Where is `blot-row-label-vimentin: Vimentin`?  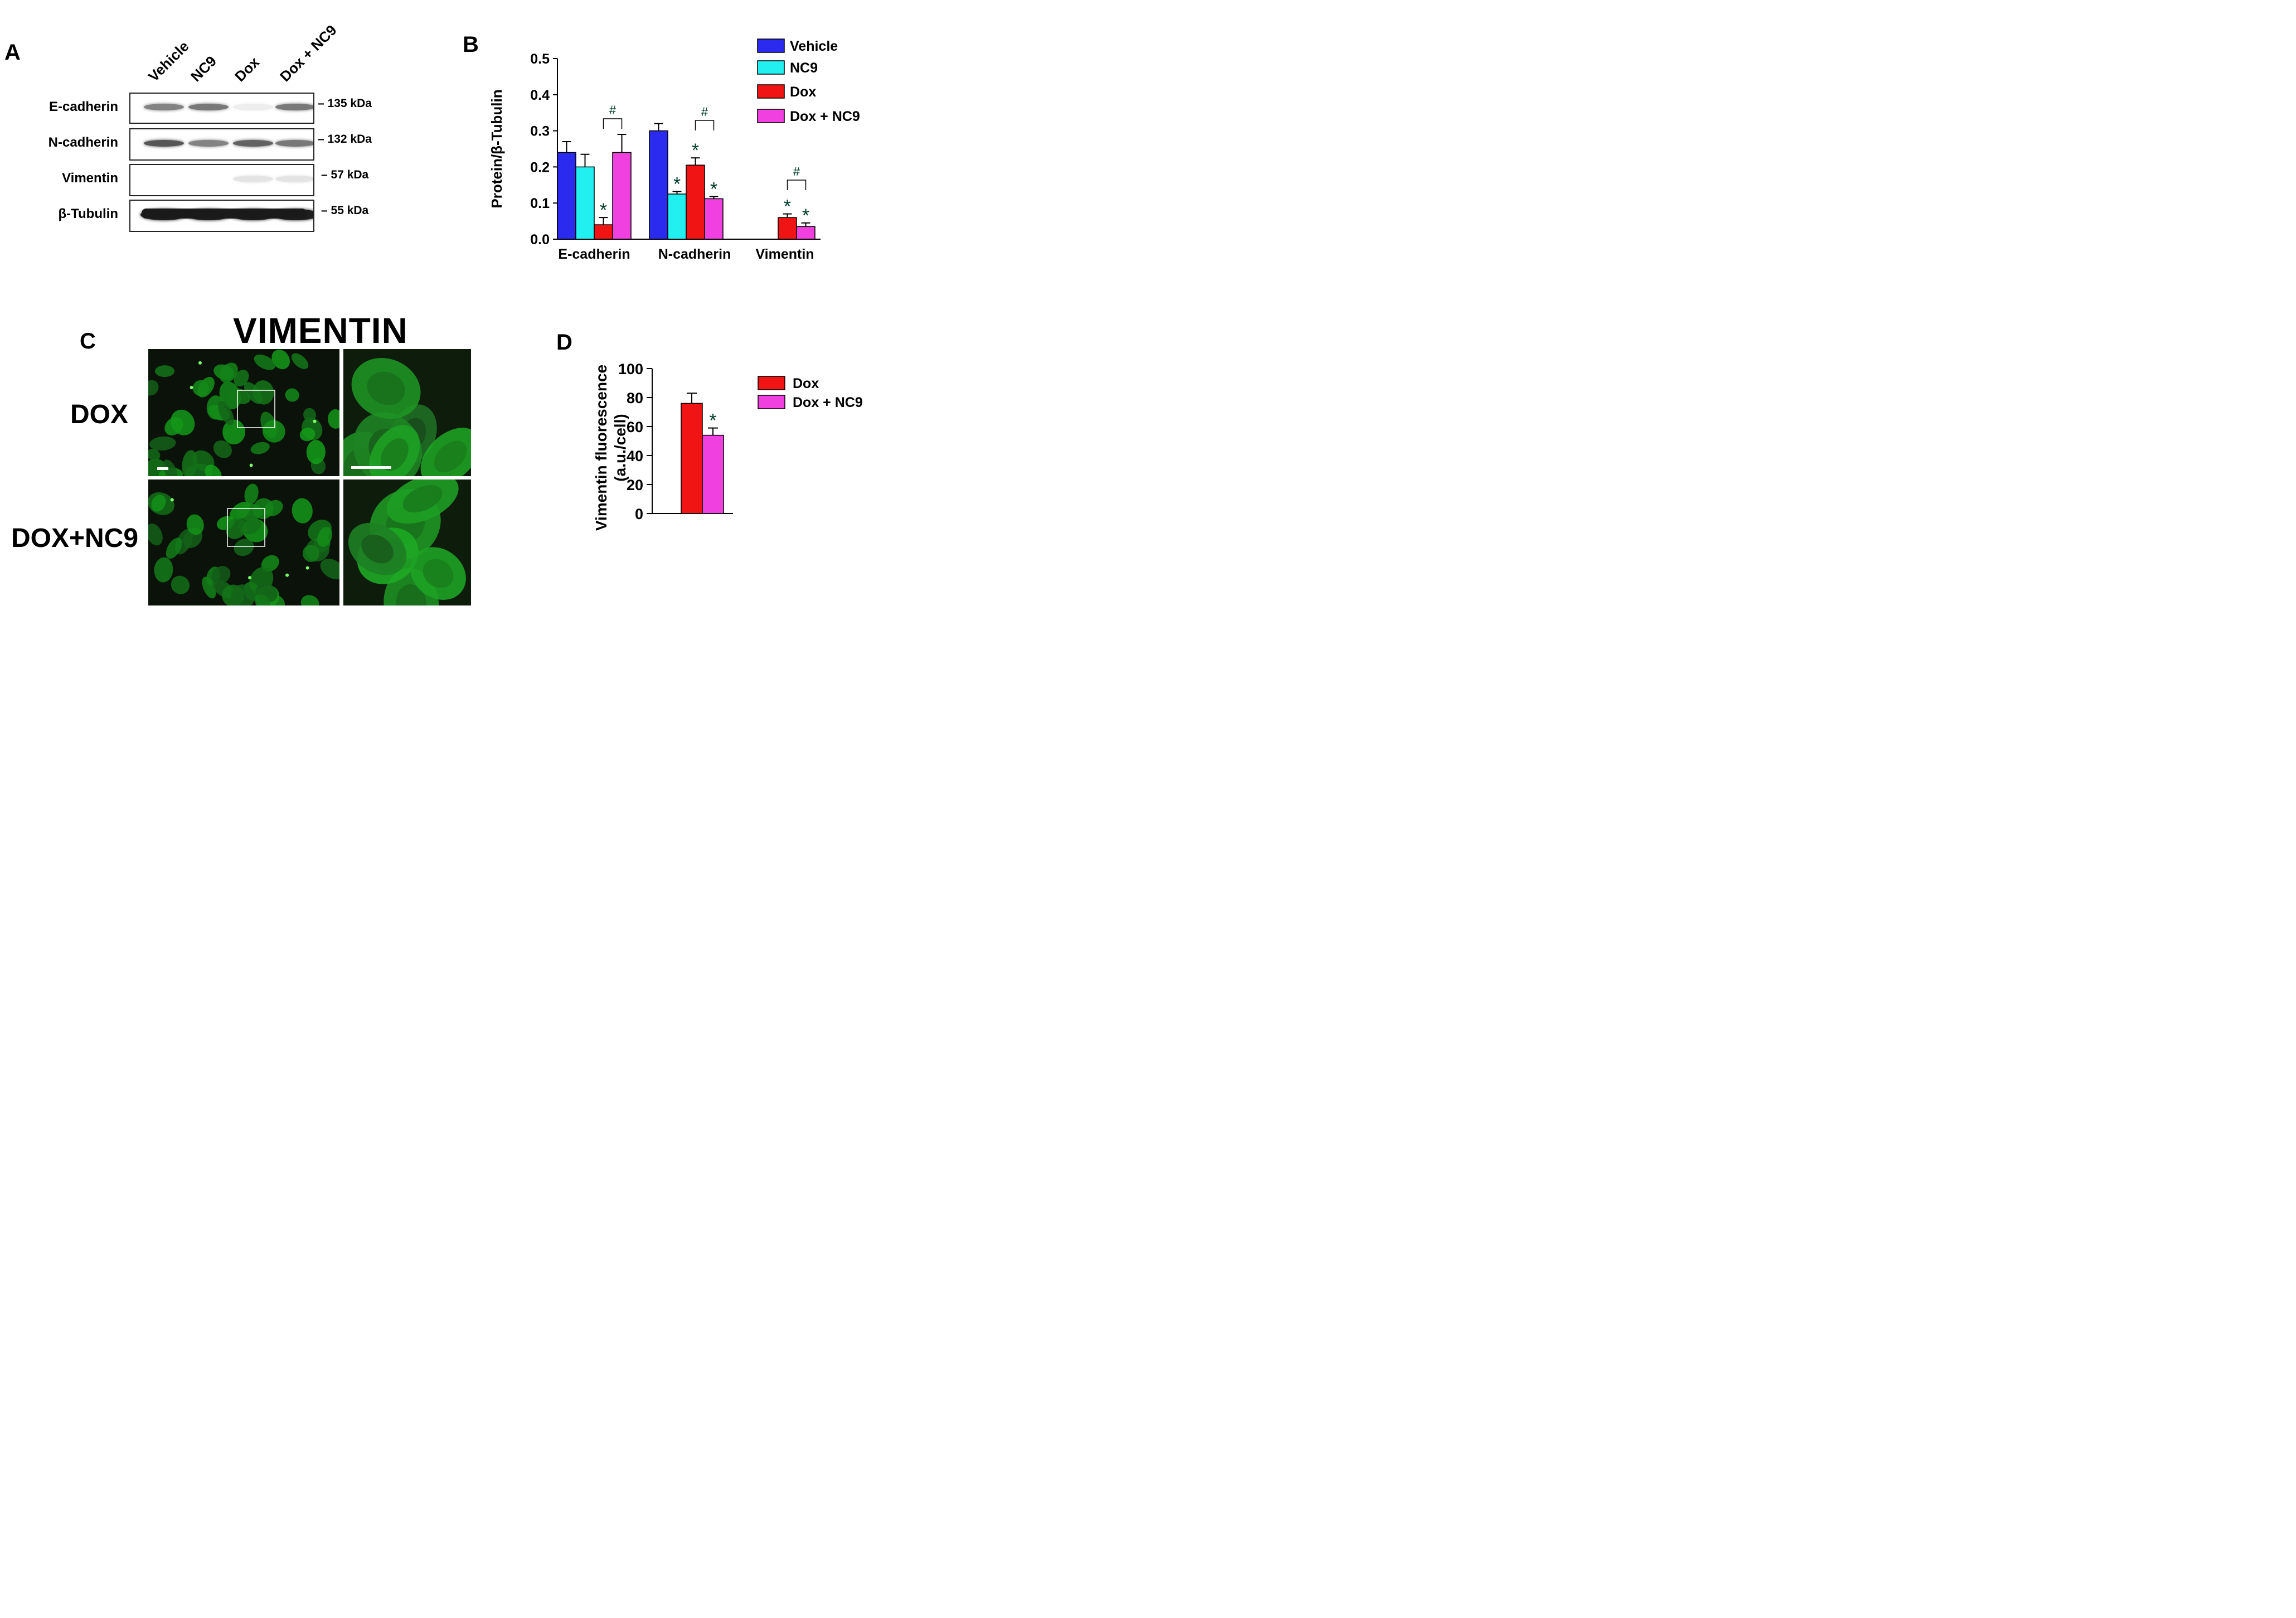 blot-row-label-vimentin: Vimentin is located at coordinates (90, 178).